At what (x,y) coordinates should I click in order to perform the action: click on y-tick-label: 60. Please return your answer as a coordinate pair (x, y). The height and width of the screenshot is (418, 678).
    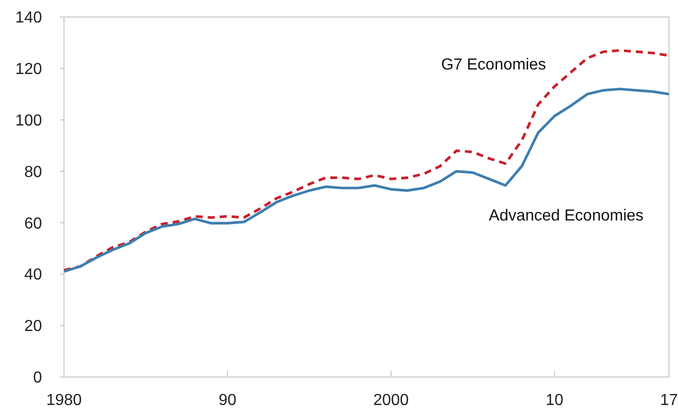
    Looking at the image, I should click on (33, 223).